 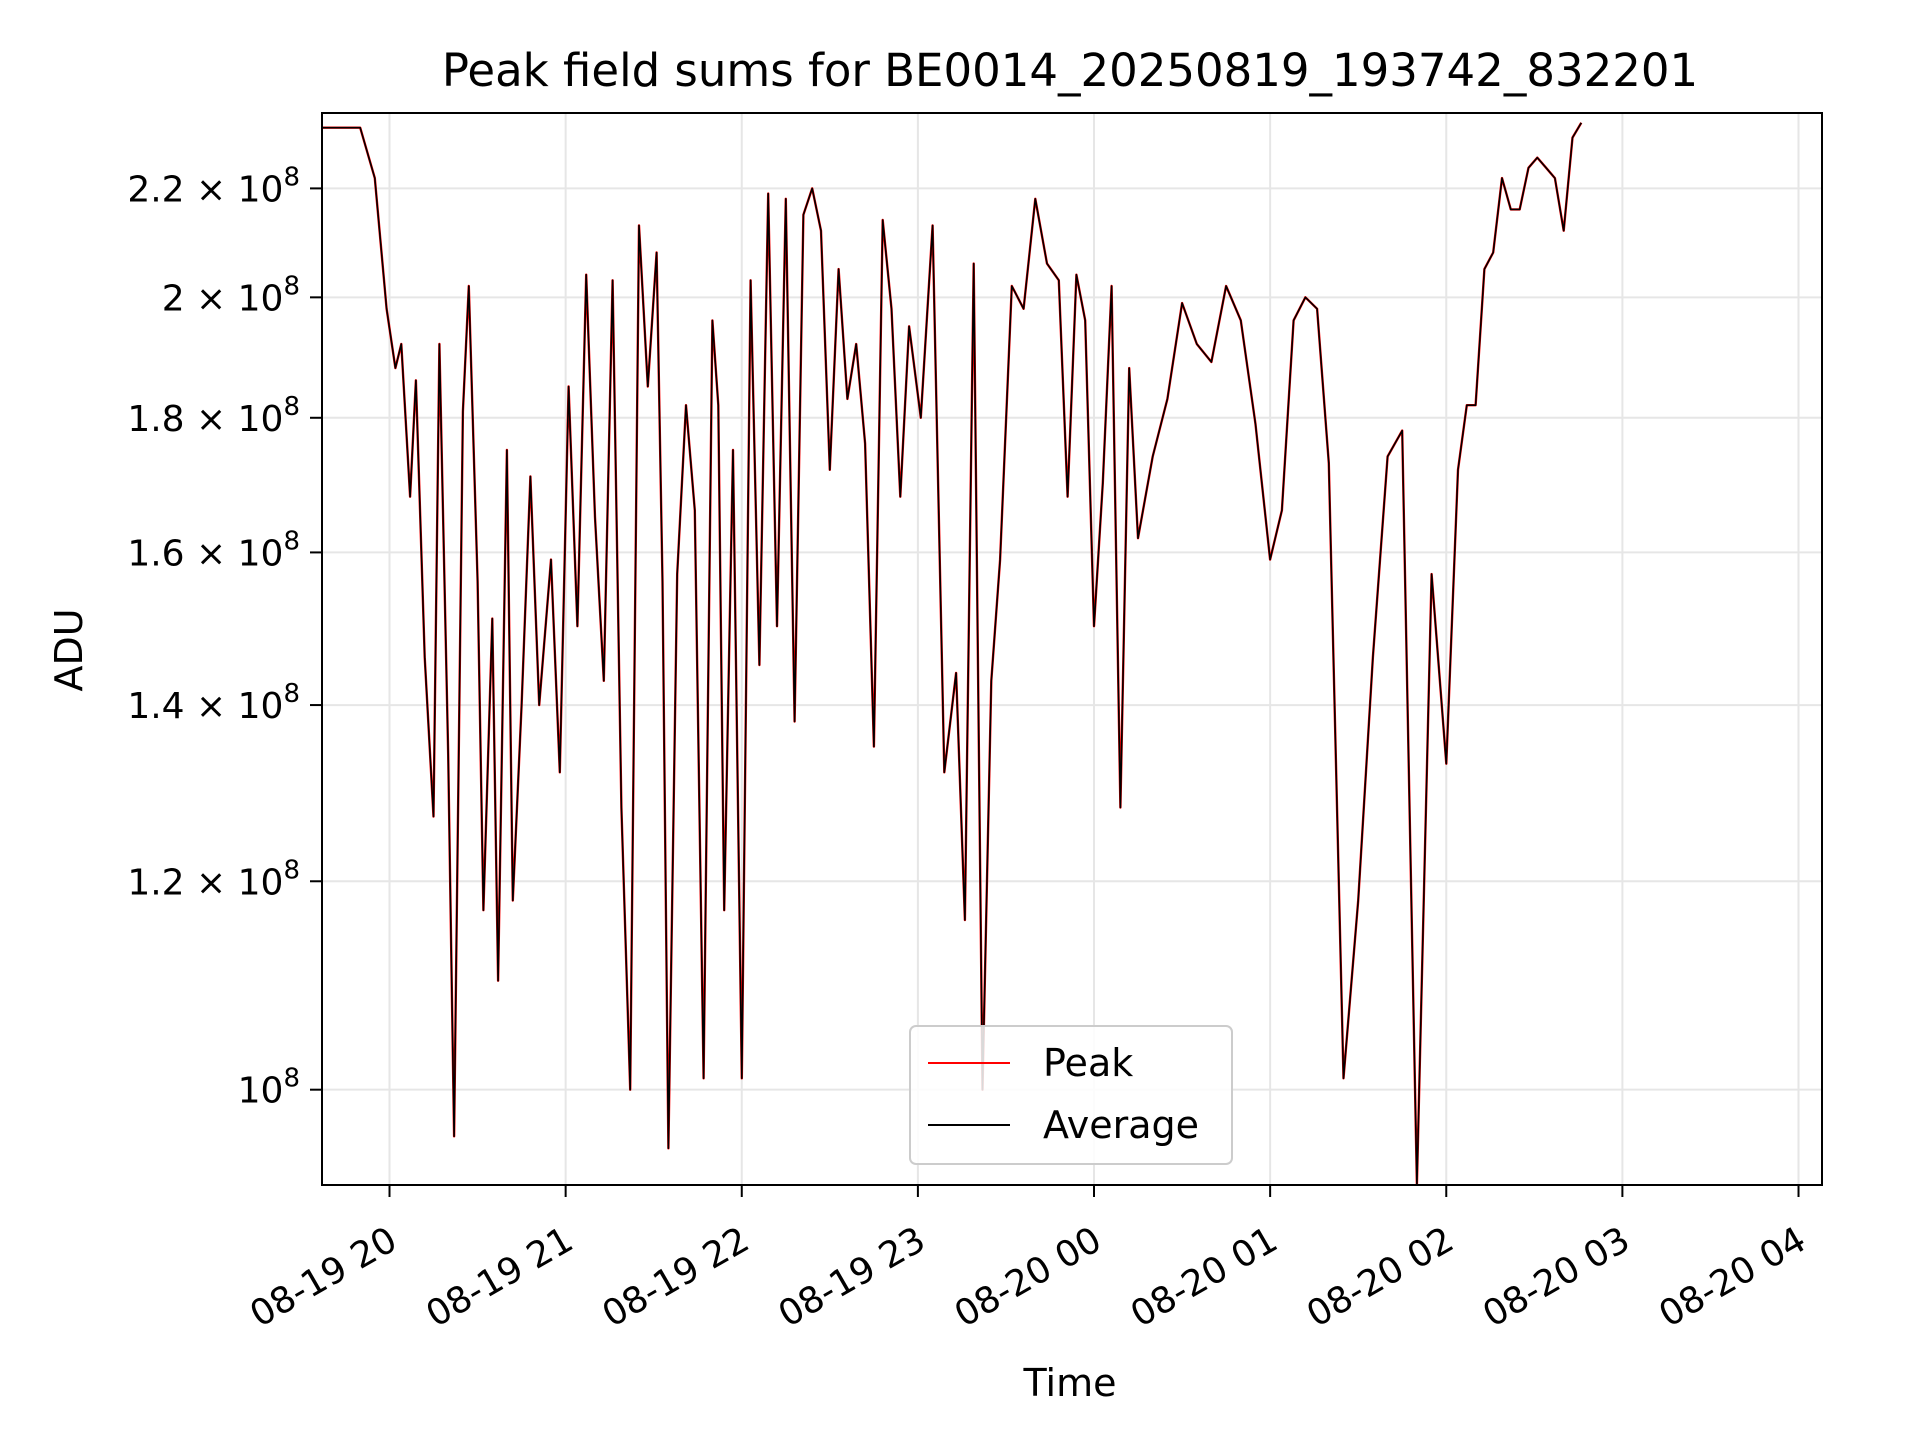 I want to click on legend-box, so click(x=1071, y=1095).